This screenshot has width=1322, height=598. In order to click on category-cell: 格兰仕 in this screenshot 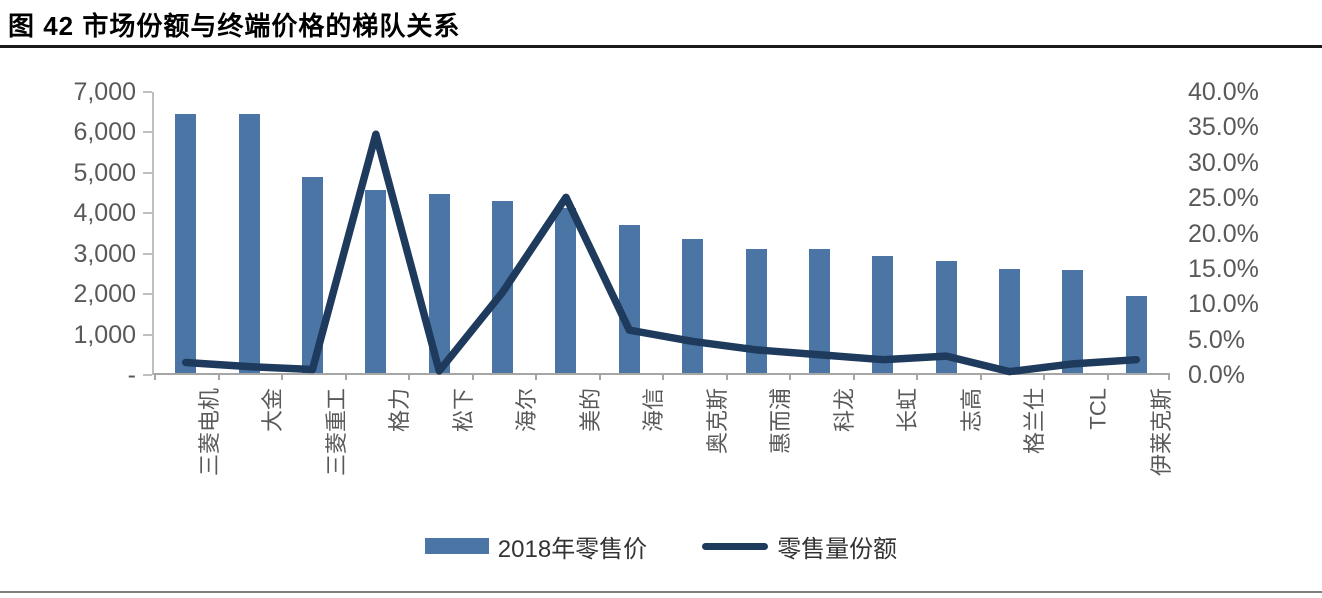, I will do `click(1012, 447)`.